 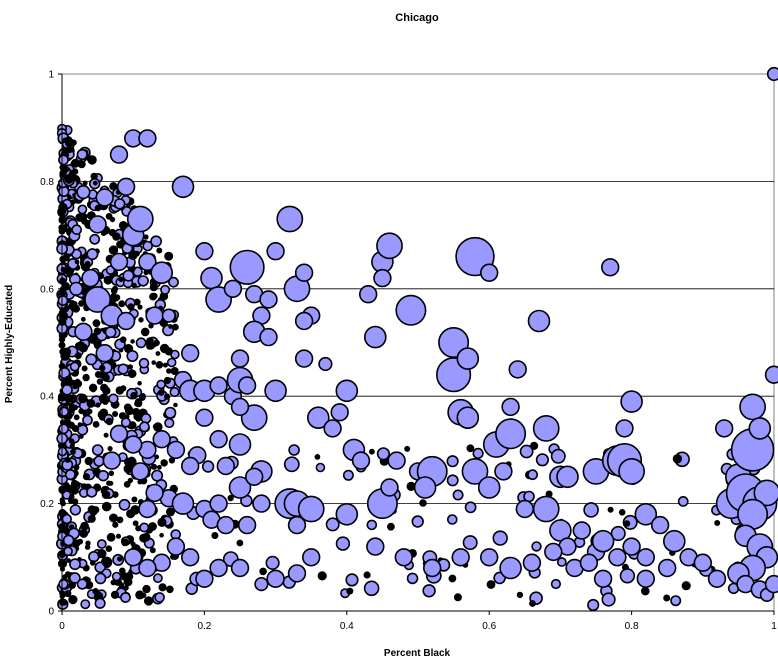 What do you see at coordinates (51, 612) in the screenshot?
I see `y-tick-label-0: 0` at bounding box center [51, 612].